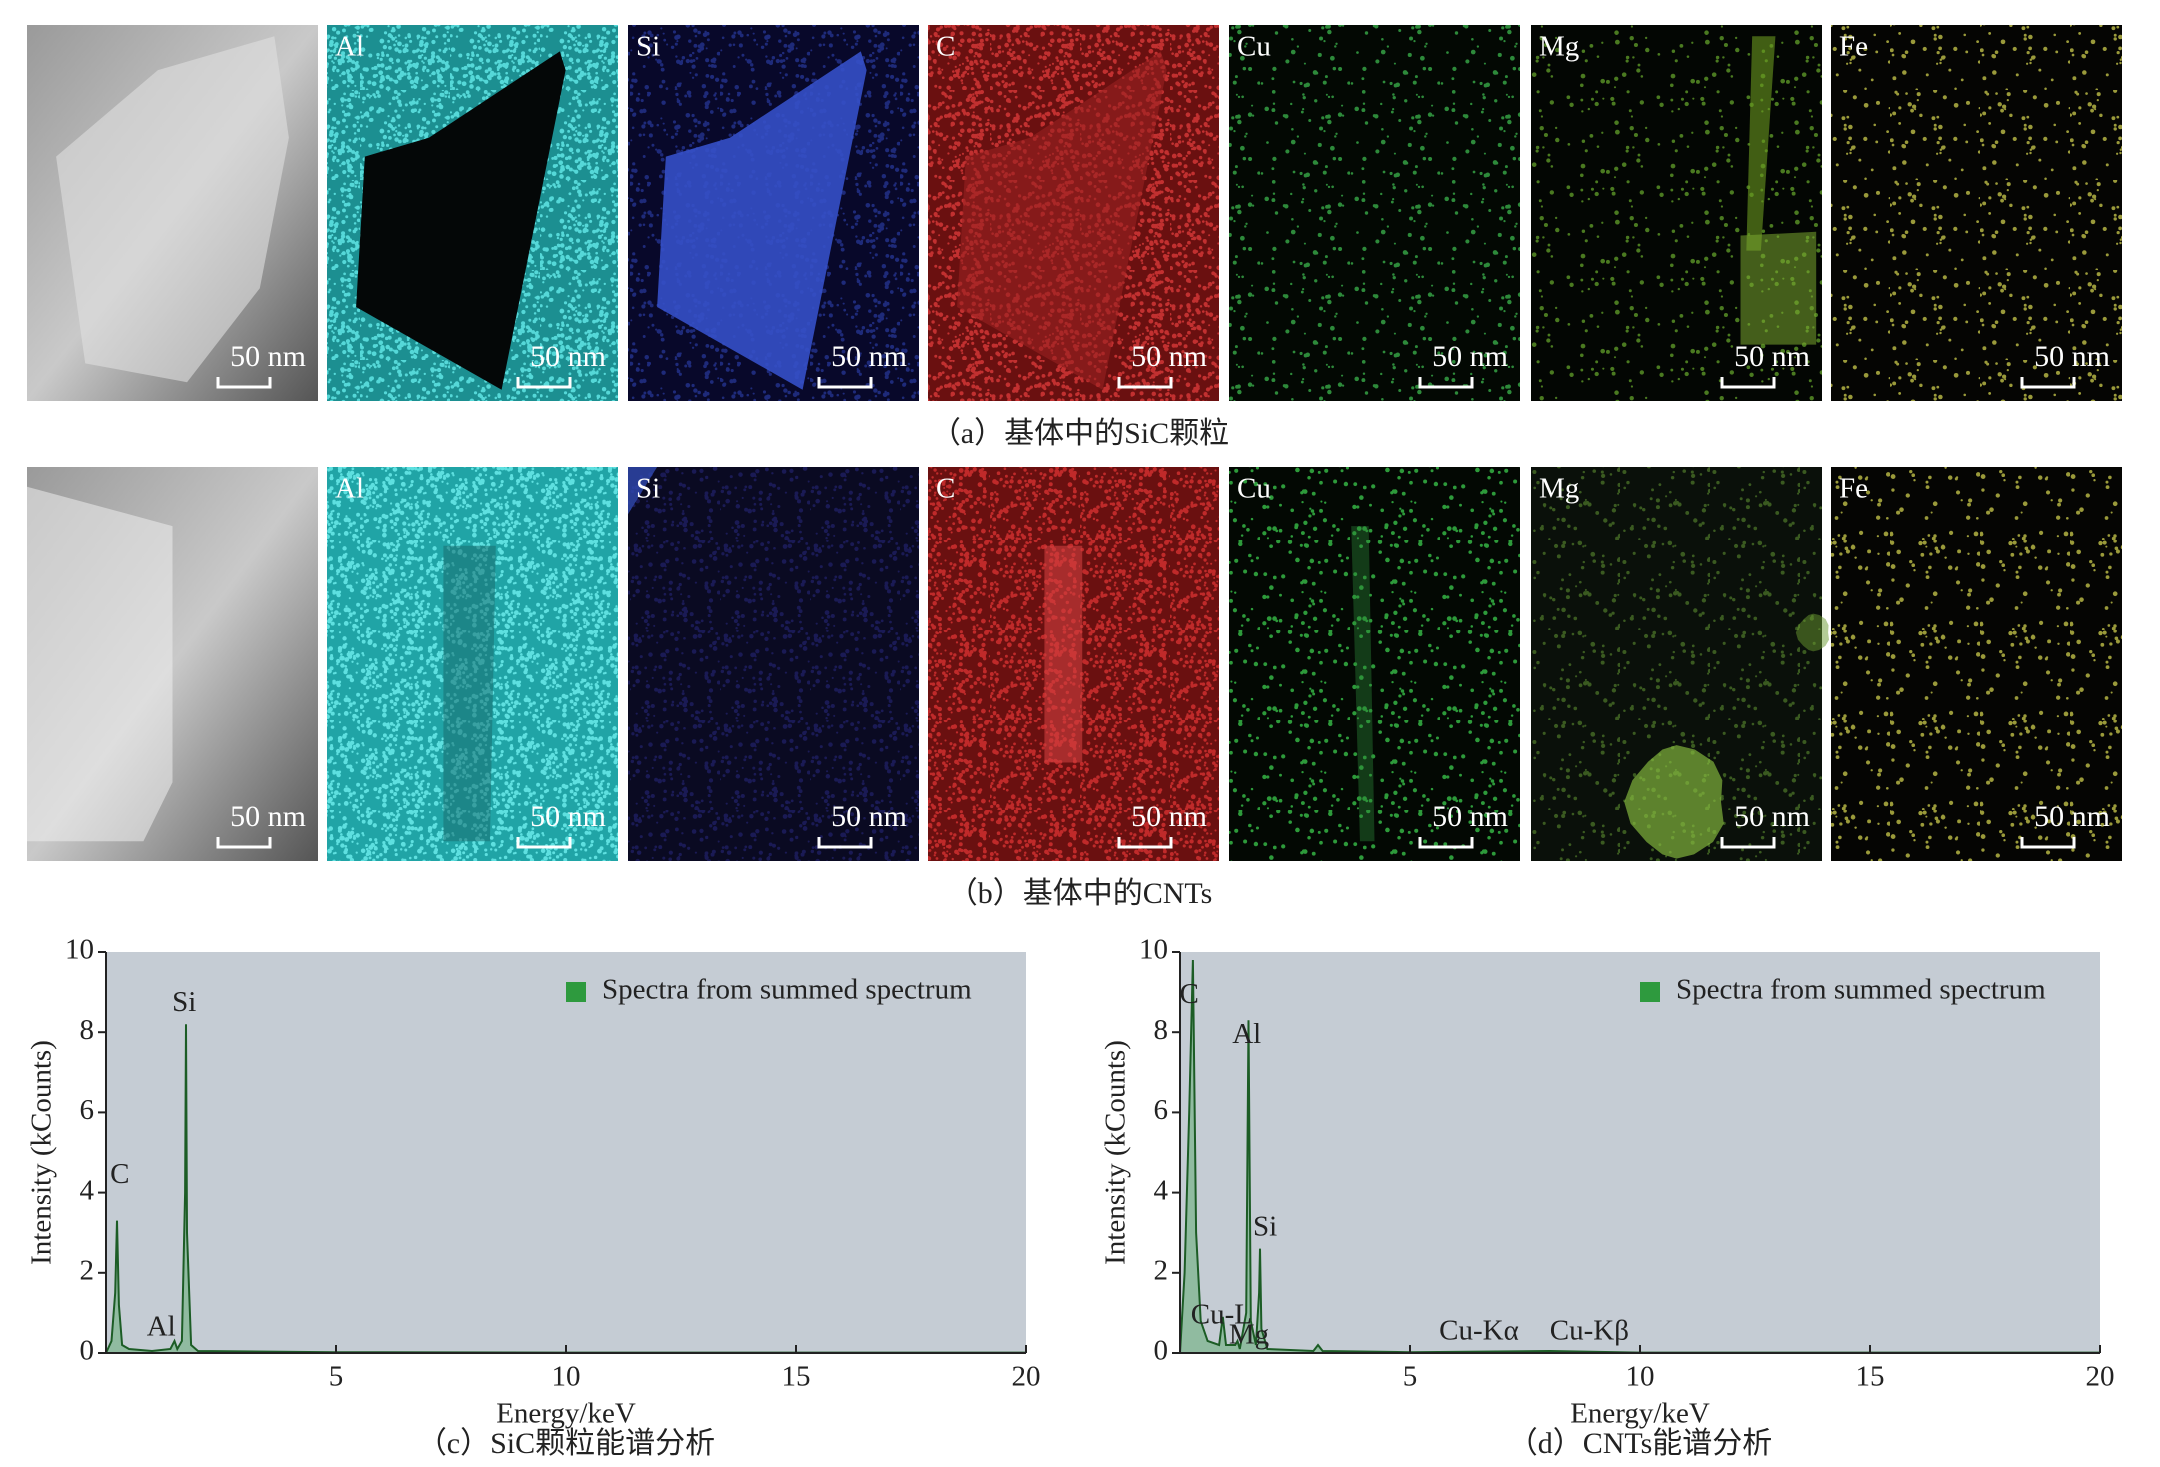 This screenshot has width=2160, height=1467. Describe the element at coordinates (566, 1443) in the screenshot. I see `caption: （c）SiC颗粒能谱分析` at that location.